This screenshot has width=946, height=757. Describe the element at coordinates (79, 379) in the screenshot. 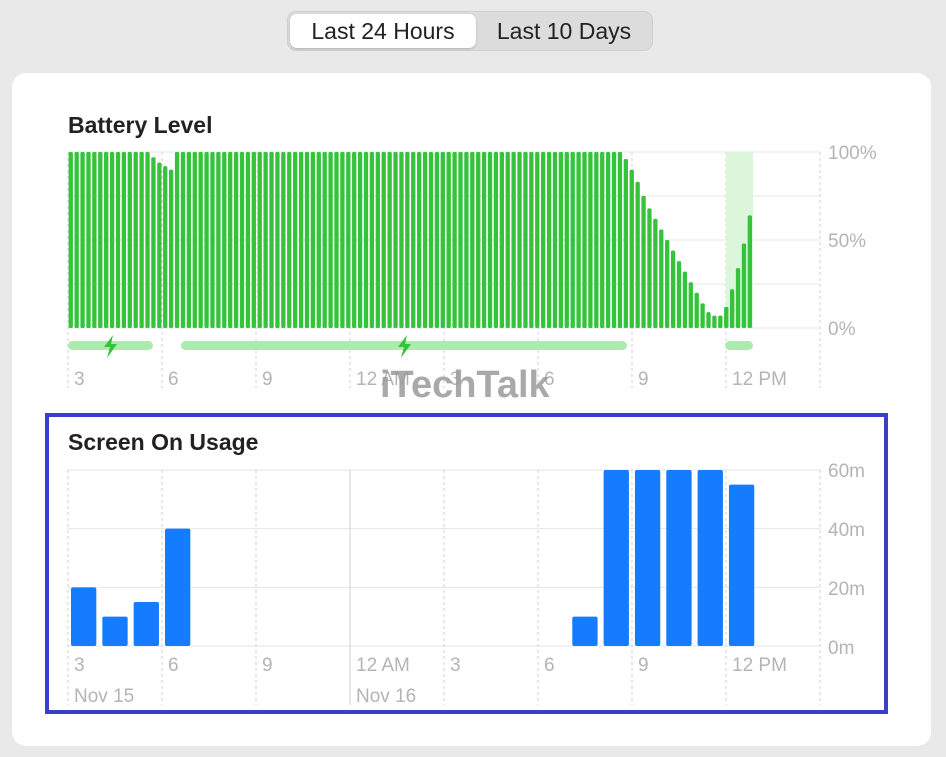

I see `battery-x-tick: 3` at that location.